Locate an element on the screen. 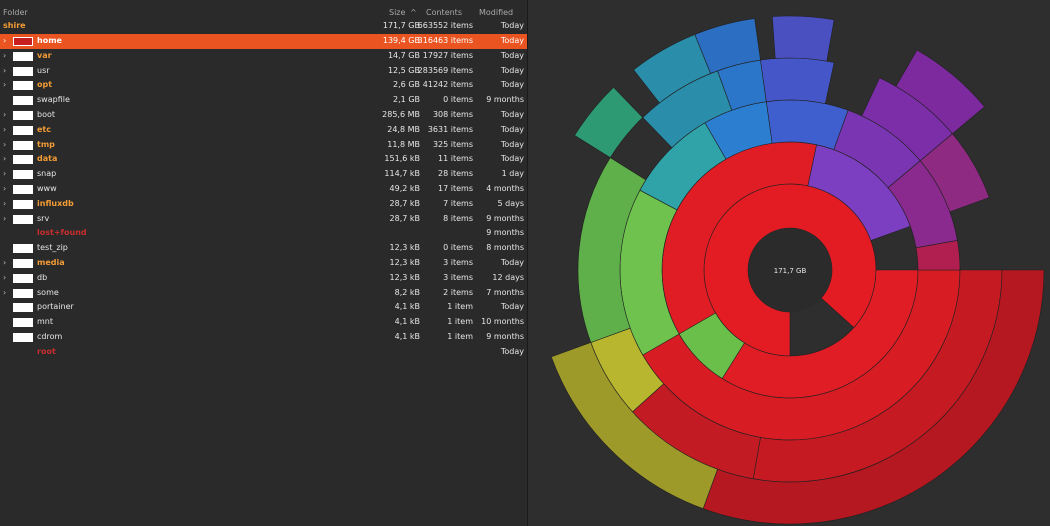 This screenshot has height=526, width=1050. table-row: root Today is located at coordinates (263, 352).